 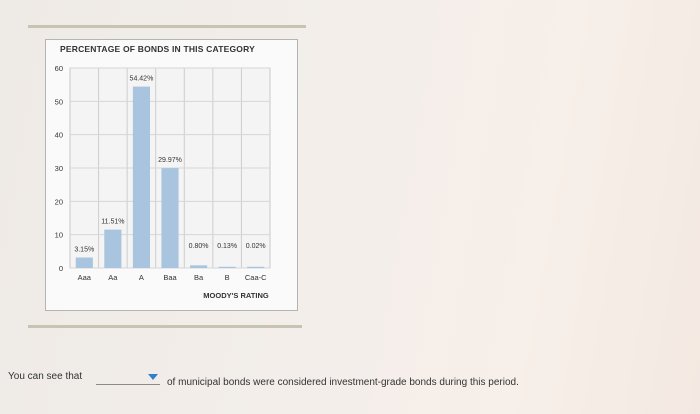 I want to click on y-tick-labels: 0 10 20 30 40 50 60, so click(x=59, y=168).